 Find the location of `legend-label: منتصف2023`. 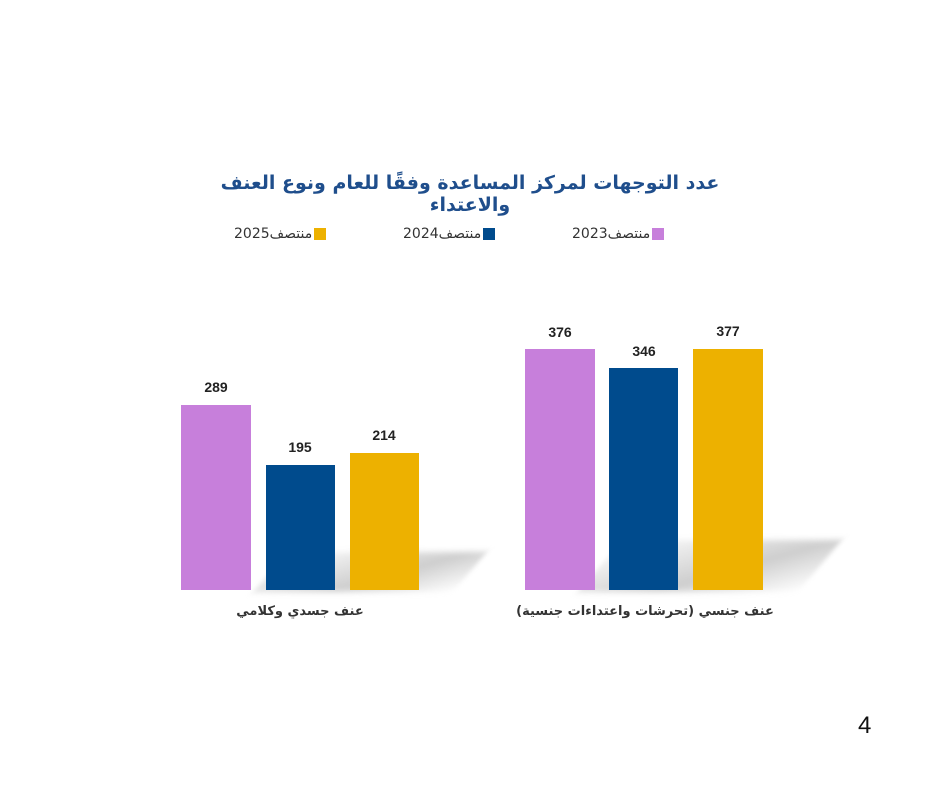

legend-label: منتصف2023 is located at coordinates (611, 234).